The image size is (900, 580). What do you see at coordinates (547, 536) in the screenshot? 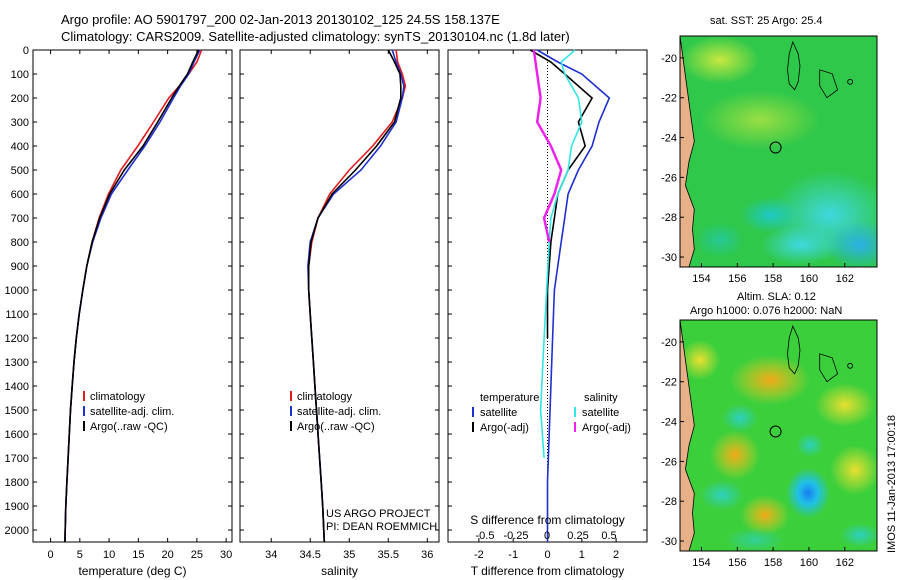
I see `s-diff-tick-label: 0` at bounding box center [547, 536].